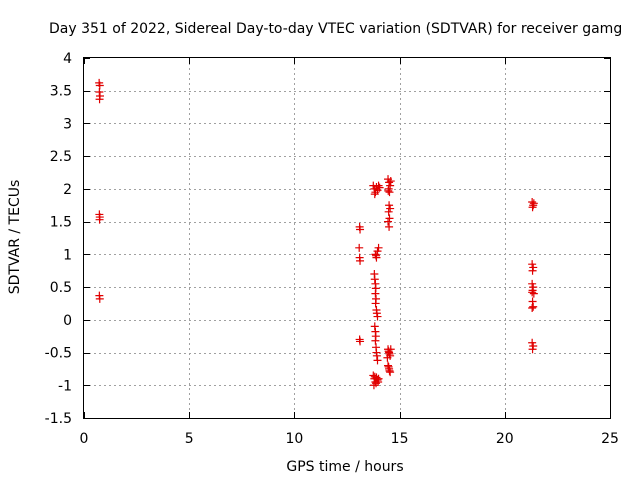 This screenshot has width=640, height=480. I want to click on y-tick-label: 1, so click(67, 255).